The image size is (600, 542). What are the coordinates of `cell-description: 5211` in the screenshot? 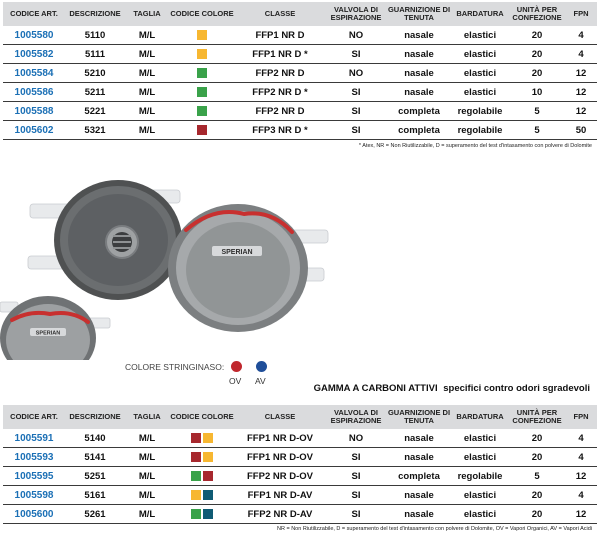 It's located at (95, 92).